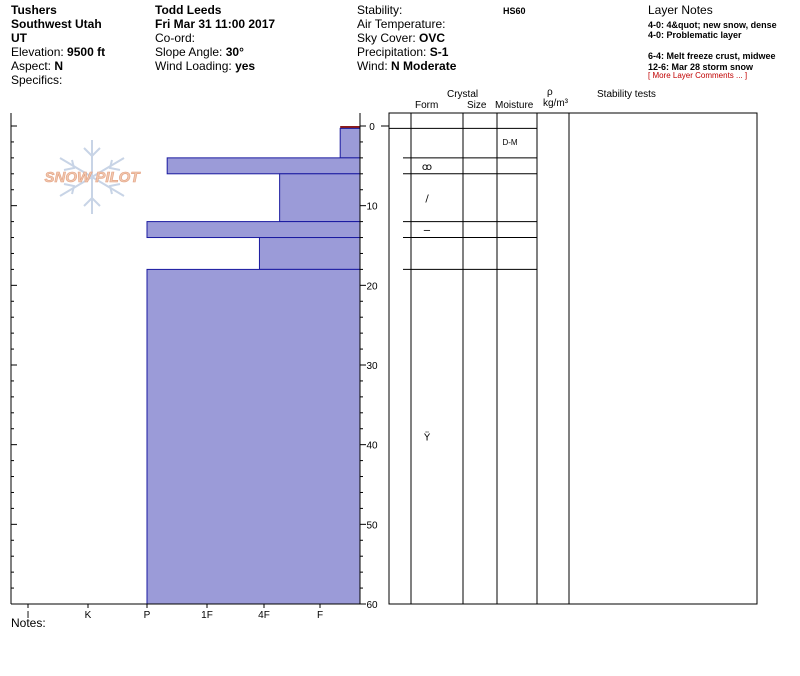 This screenshot has height=676, width=800. What do you see at coordinates (380, 10) in the screenshot?
I see `stability-label: Stability:` at bounding box center [380, 10].